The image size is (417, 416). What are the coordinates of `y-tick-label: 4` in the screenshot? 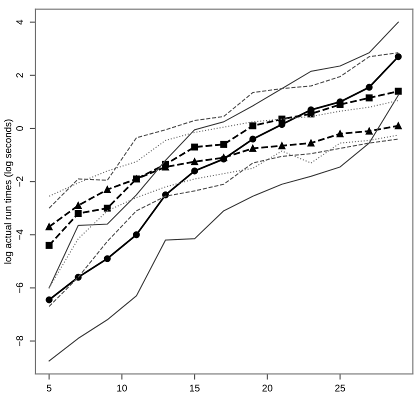 It's located at (20, 22).